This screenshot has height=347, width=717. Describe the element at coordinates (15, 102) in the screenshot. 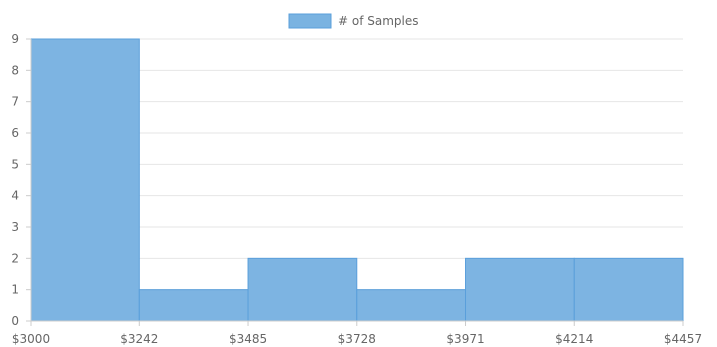

I see `y-tick-label: 7` at that location.